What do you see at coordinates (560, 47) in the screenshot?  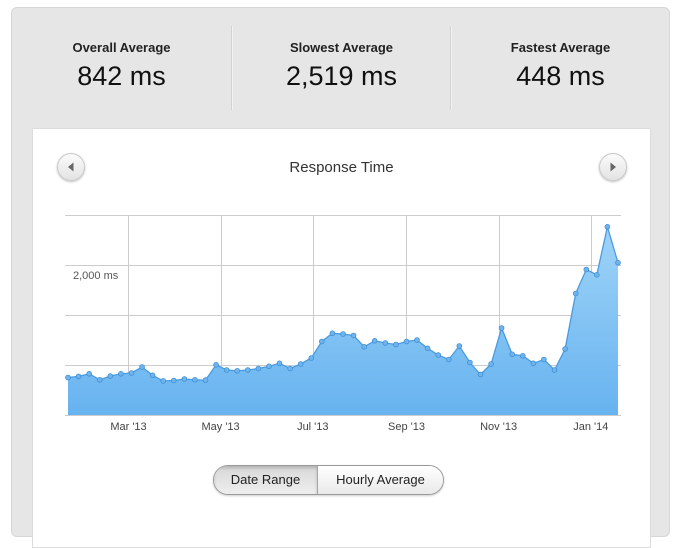 I see `stat-label: Fastest Average` at bounding box center [560, 47].